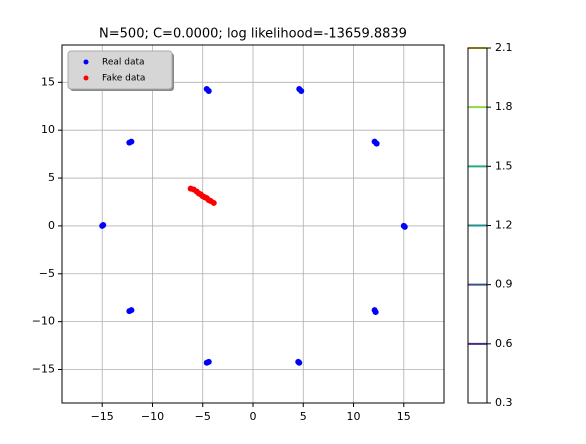 Image resolution: width=586 pixels, height=444 pixels. I want to click on y-tick-label: 5, so click(51, 177).